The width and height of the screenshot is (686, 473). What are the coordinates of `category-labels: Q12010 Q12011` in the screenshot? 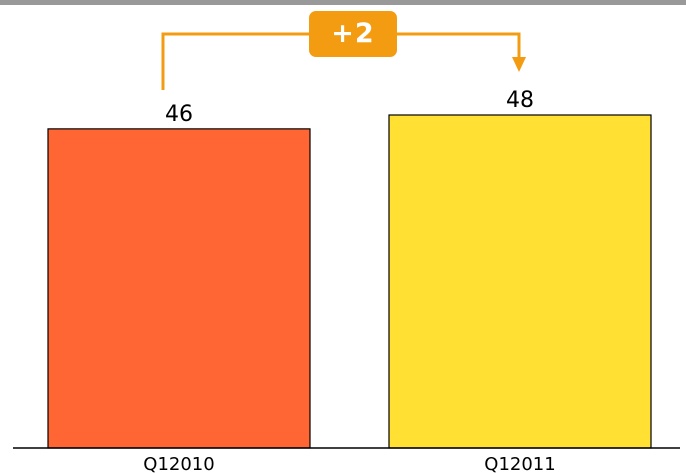 It's located at (349, 463).